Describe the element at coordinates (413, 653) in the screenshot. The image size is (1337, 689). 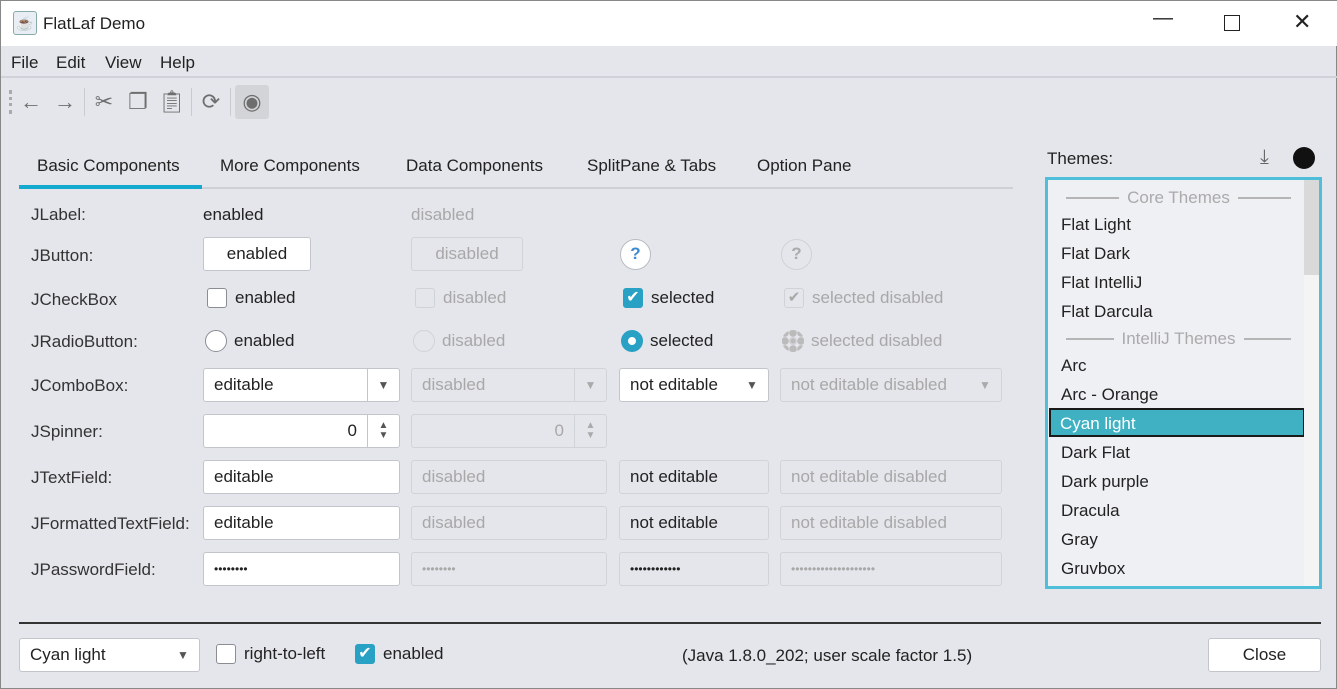
I see `checkbox-text: enabled` at that location.